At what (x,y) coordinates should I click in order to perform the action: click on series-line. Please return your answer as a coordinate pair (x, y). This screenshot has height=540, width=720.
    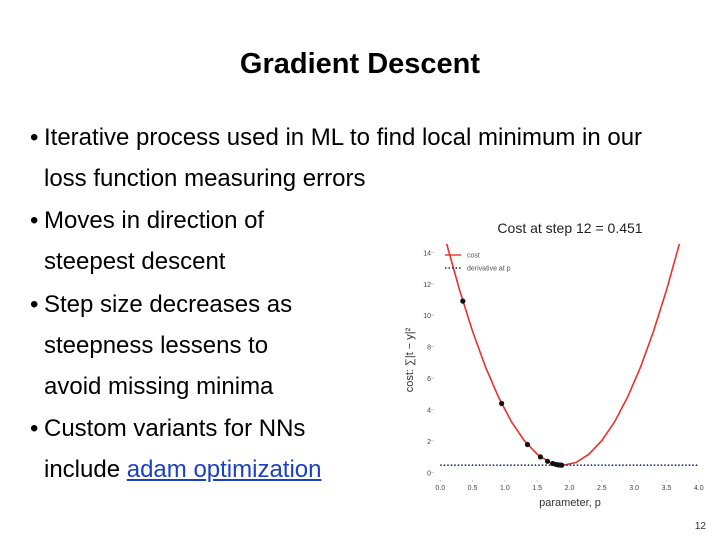
    Looking at the image, I should click on (563, 355).